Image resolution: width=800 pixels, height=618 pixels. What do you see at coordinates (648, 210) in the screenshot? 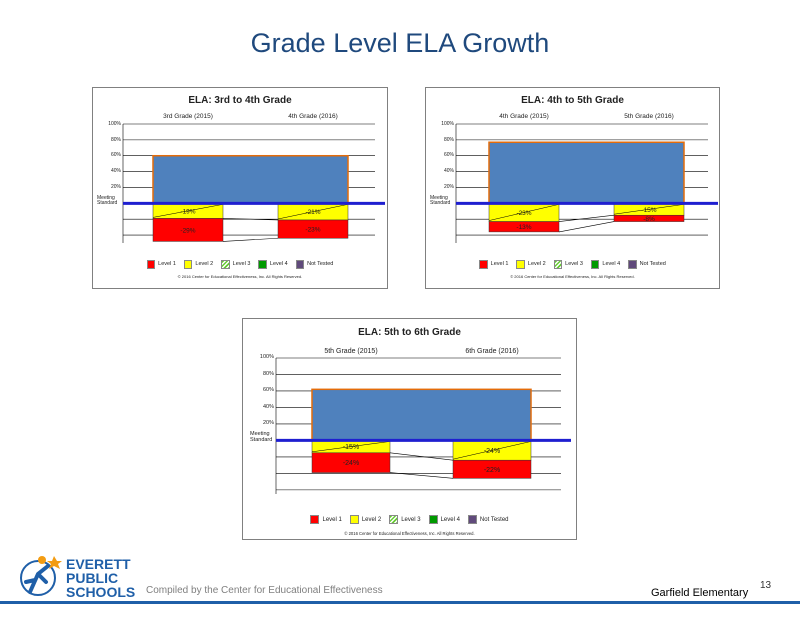
I see `data-label: -15%` at bounding box center [648, 210].